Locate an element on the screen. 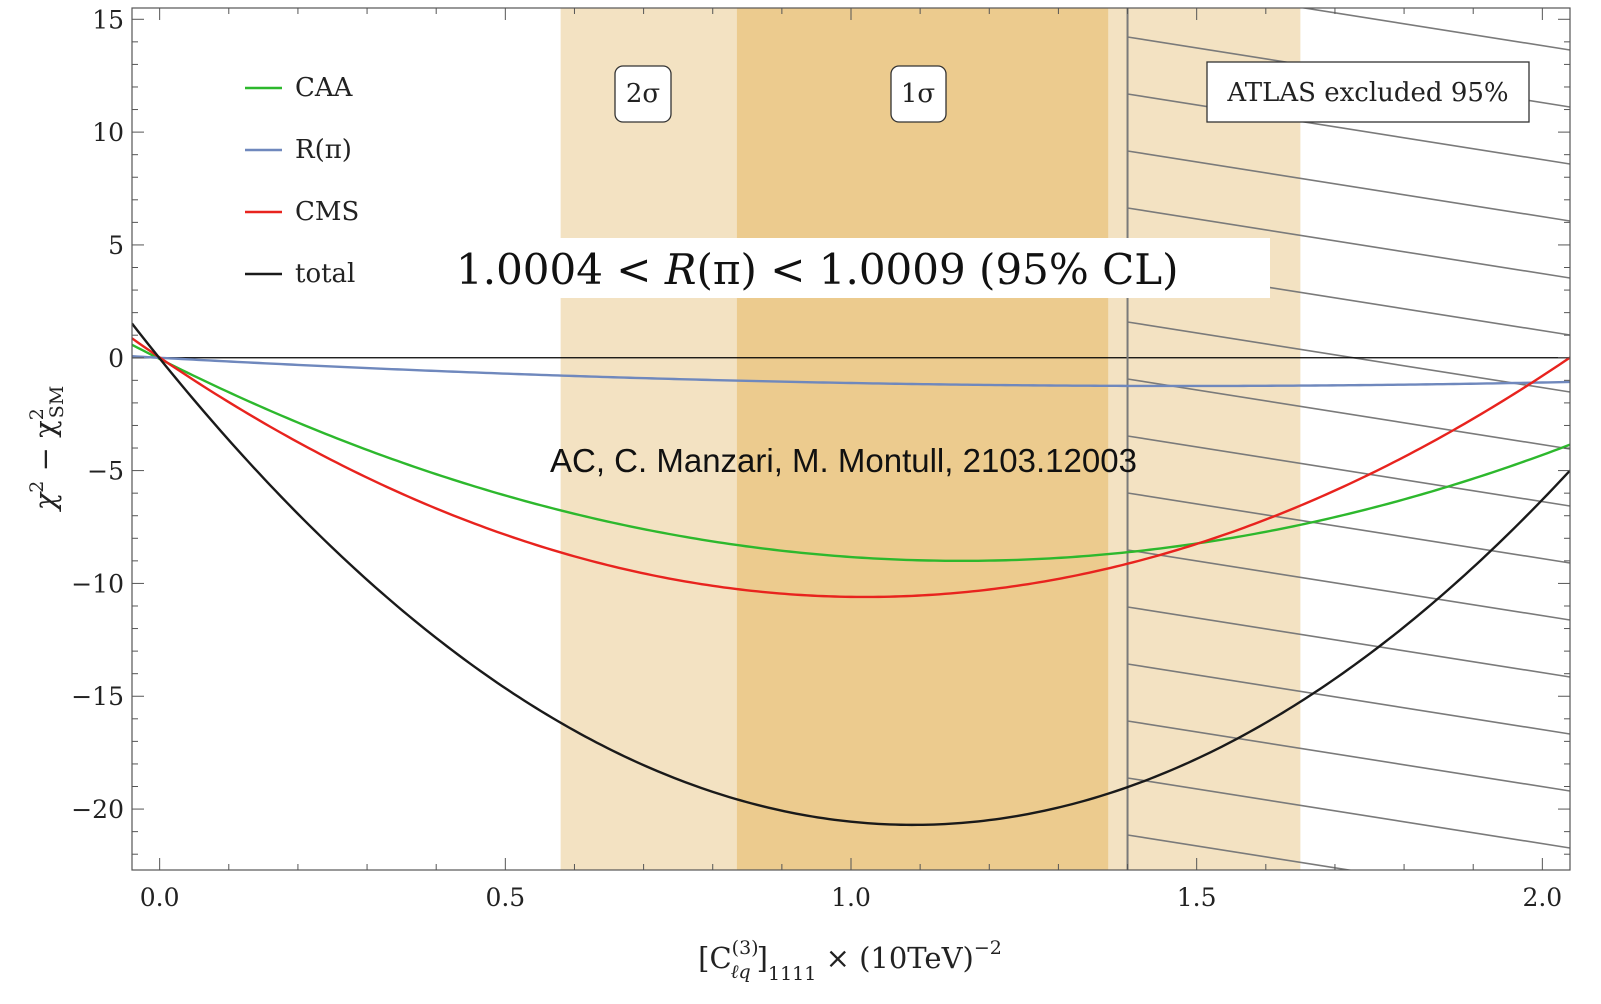  legend-label: CAA is located at coordinates (324, 88).